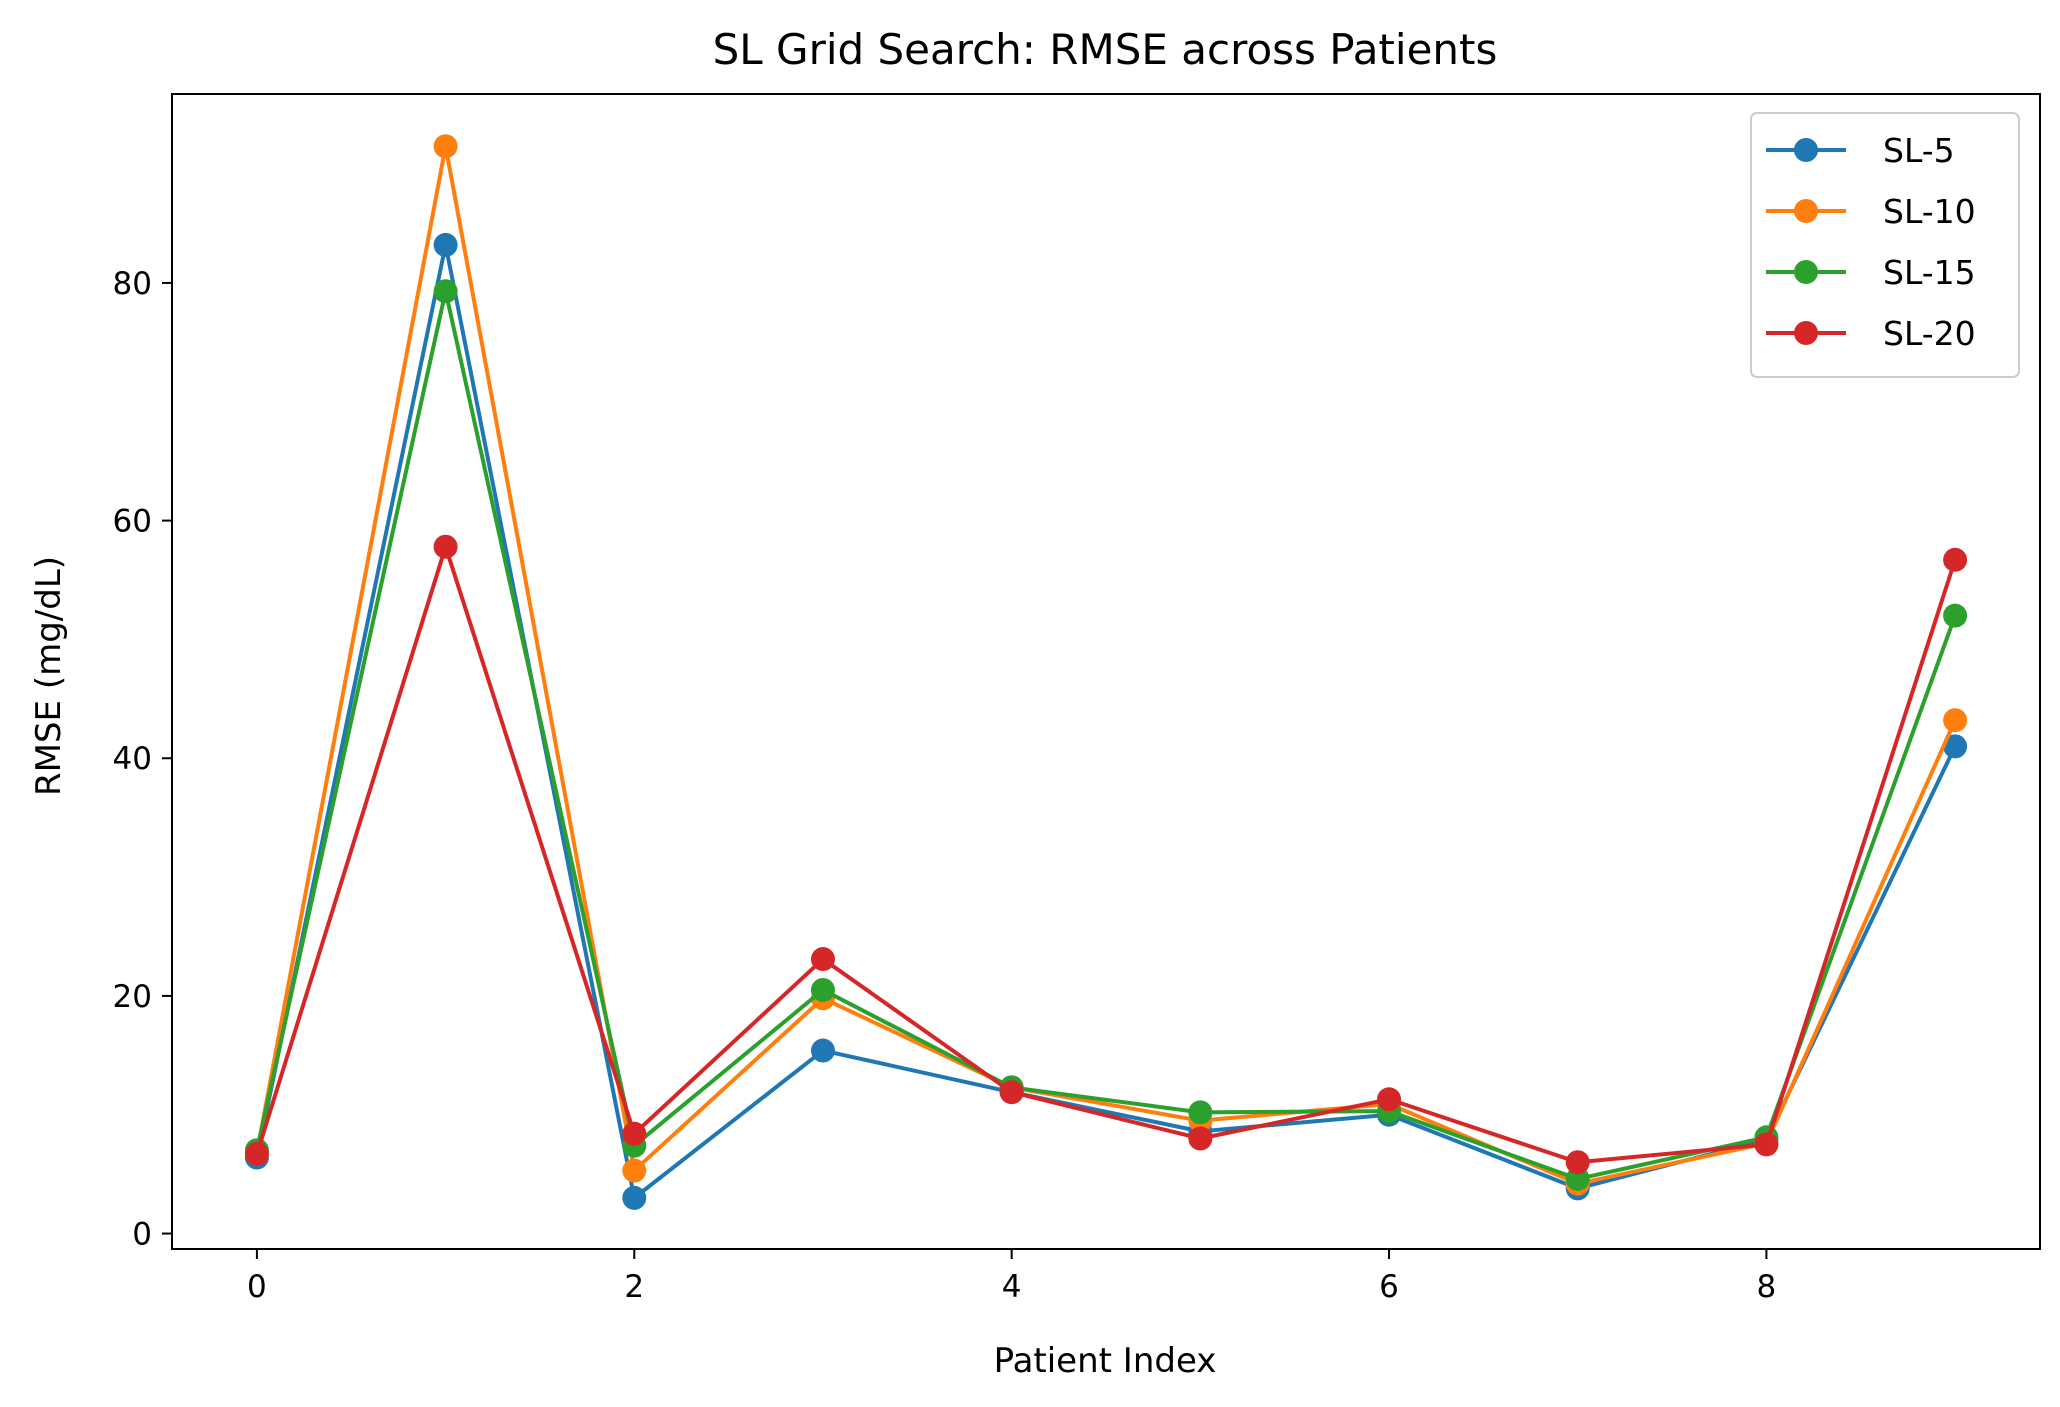 This screenshot has height=1407, width=2060. I want to click on y-tick-label: 60, so click(132, 522).